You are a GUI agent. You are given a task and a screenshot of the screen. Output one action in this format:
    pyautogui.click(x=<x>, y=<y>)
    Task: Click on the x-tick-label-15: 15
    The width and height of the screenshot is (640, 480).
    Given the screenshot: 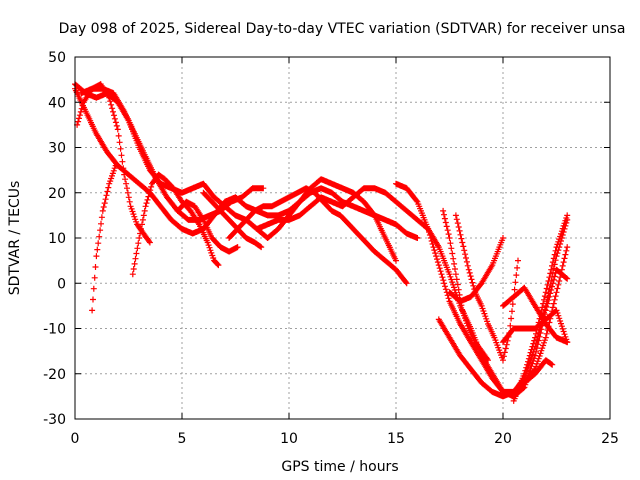 What is the action you would take?
    pyautogui.click(x=396, y=439)
    